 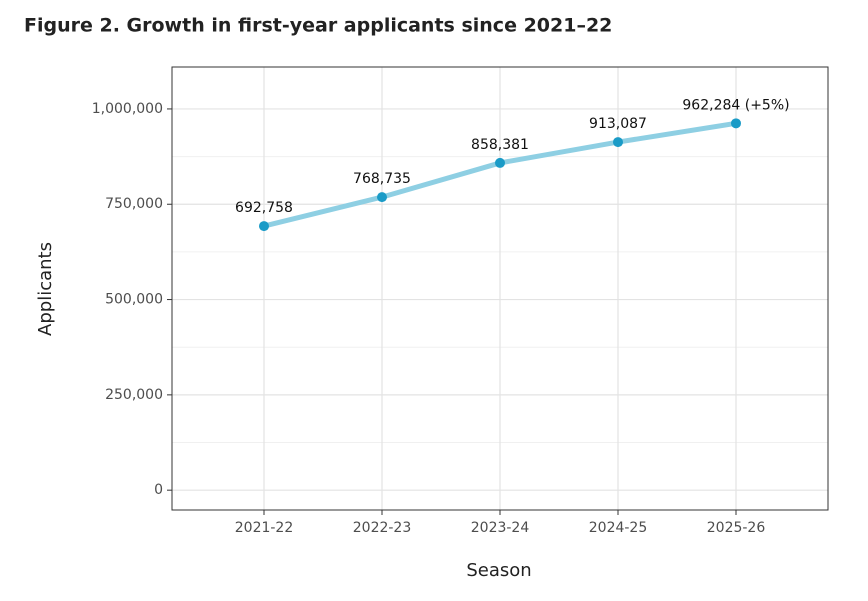 What do you see at coordinates (134, 300) in the screenshot?
I see `y-tick-label: 500,000` at bounding box center [134, 300].